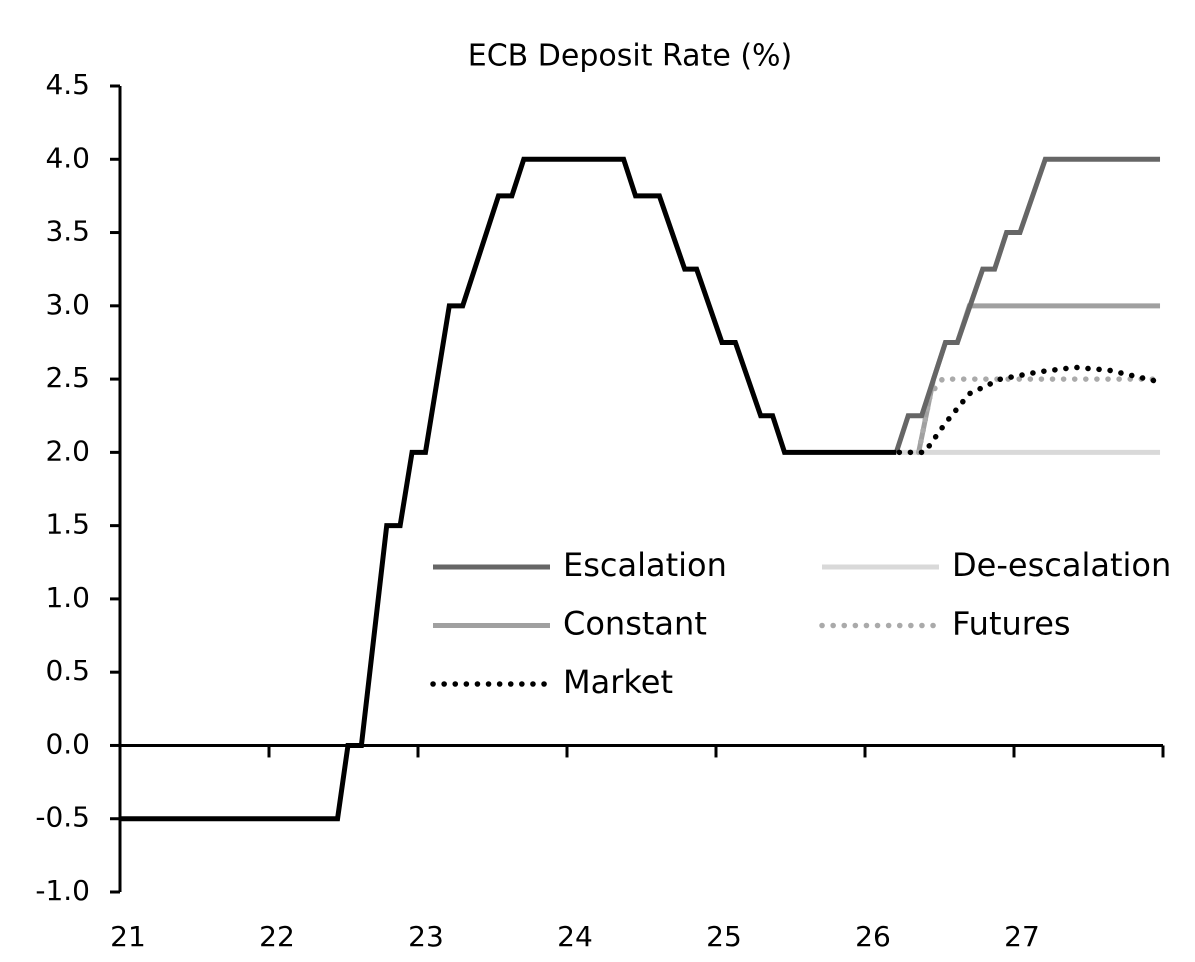 The image size is (1195, 962). Describe the element at coordinates (618, 682) in the screenshot. I see `legend-label: Market` at that location.